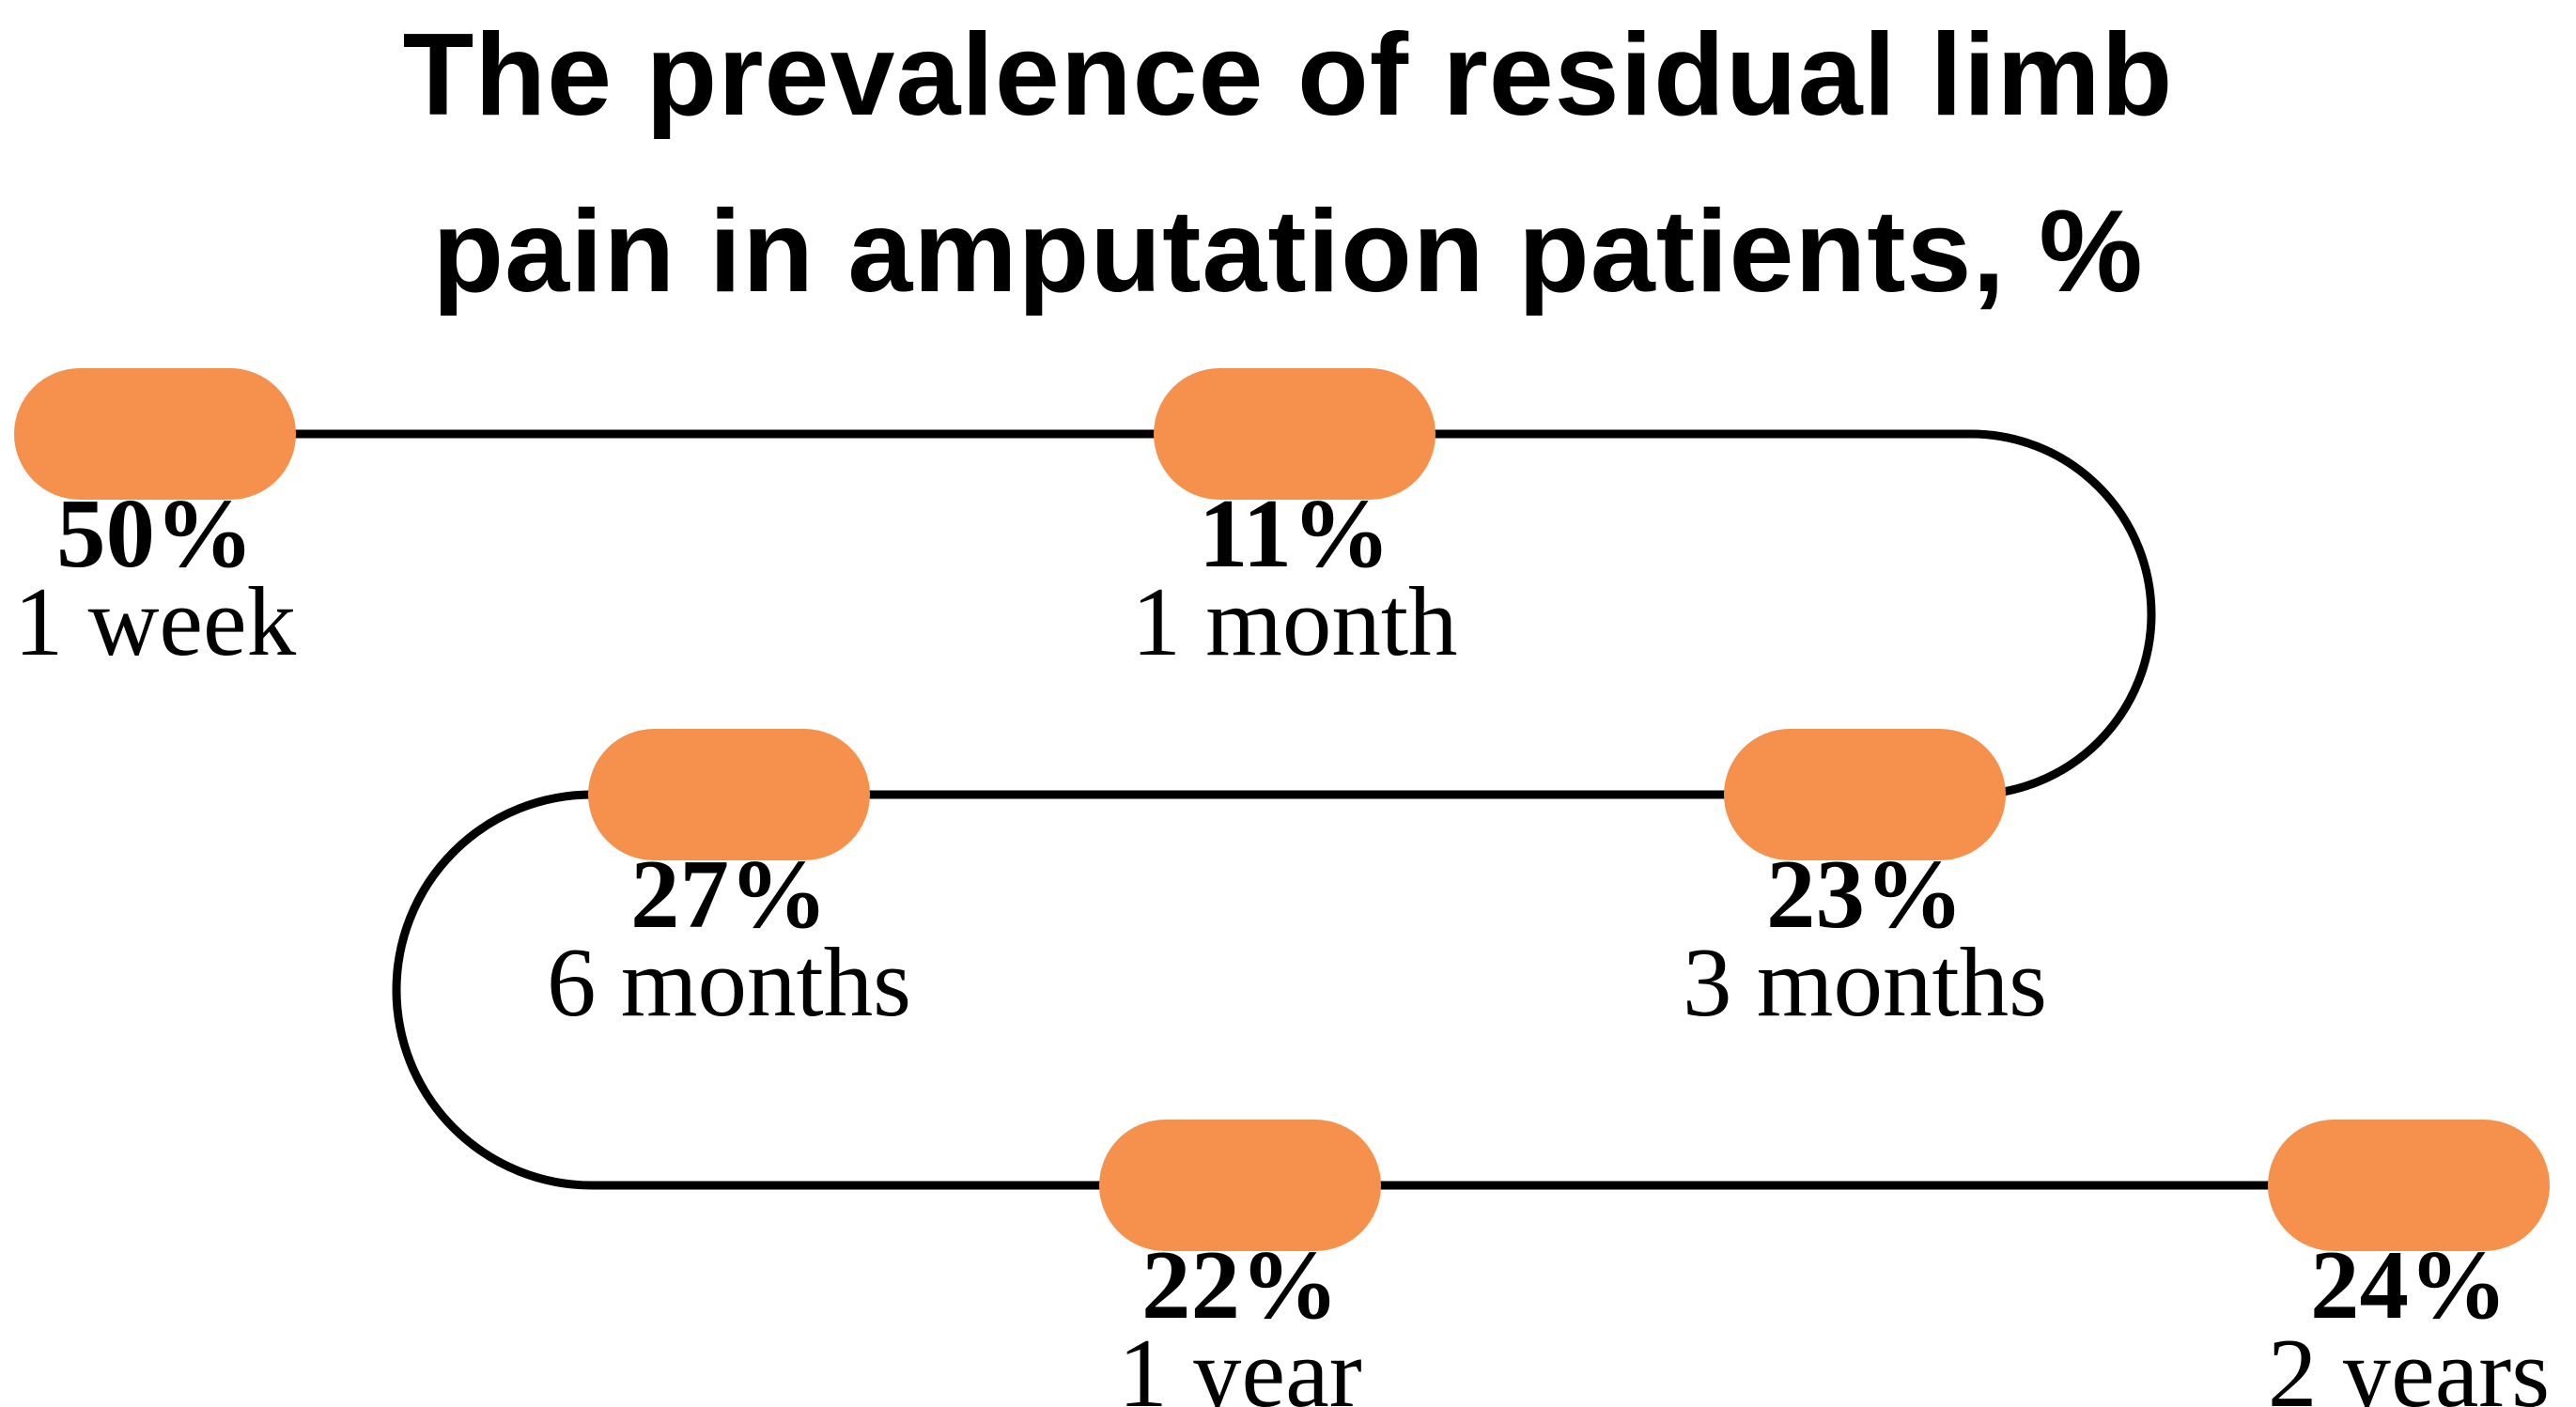 Image resolution: width=2576 pixels, height=1407 pixels. Describe the element at coordinates (1288, 252) in the screenshot. I see `figure-title-line-2: pain in amputation patients, %` at that location.